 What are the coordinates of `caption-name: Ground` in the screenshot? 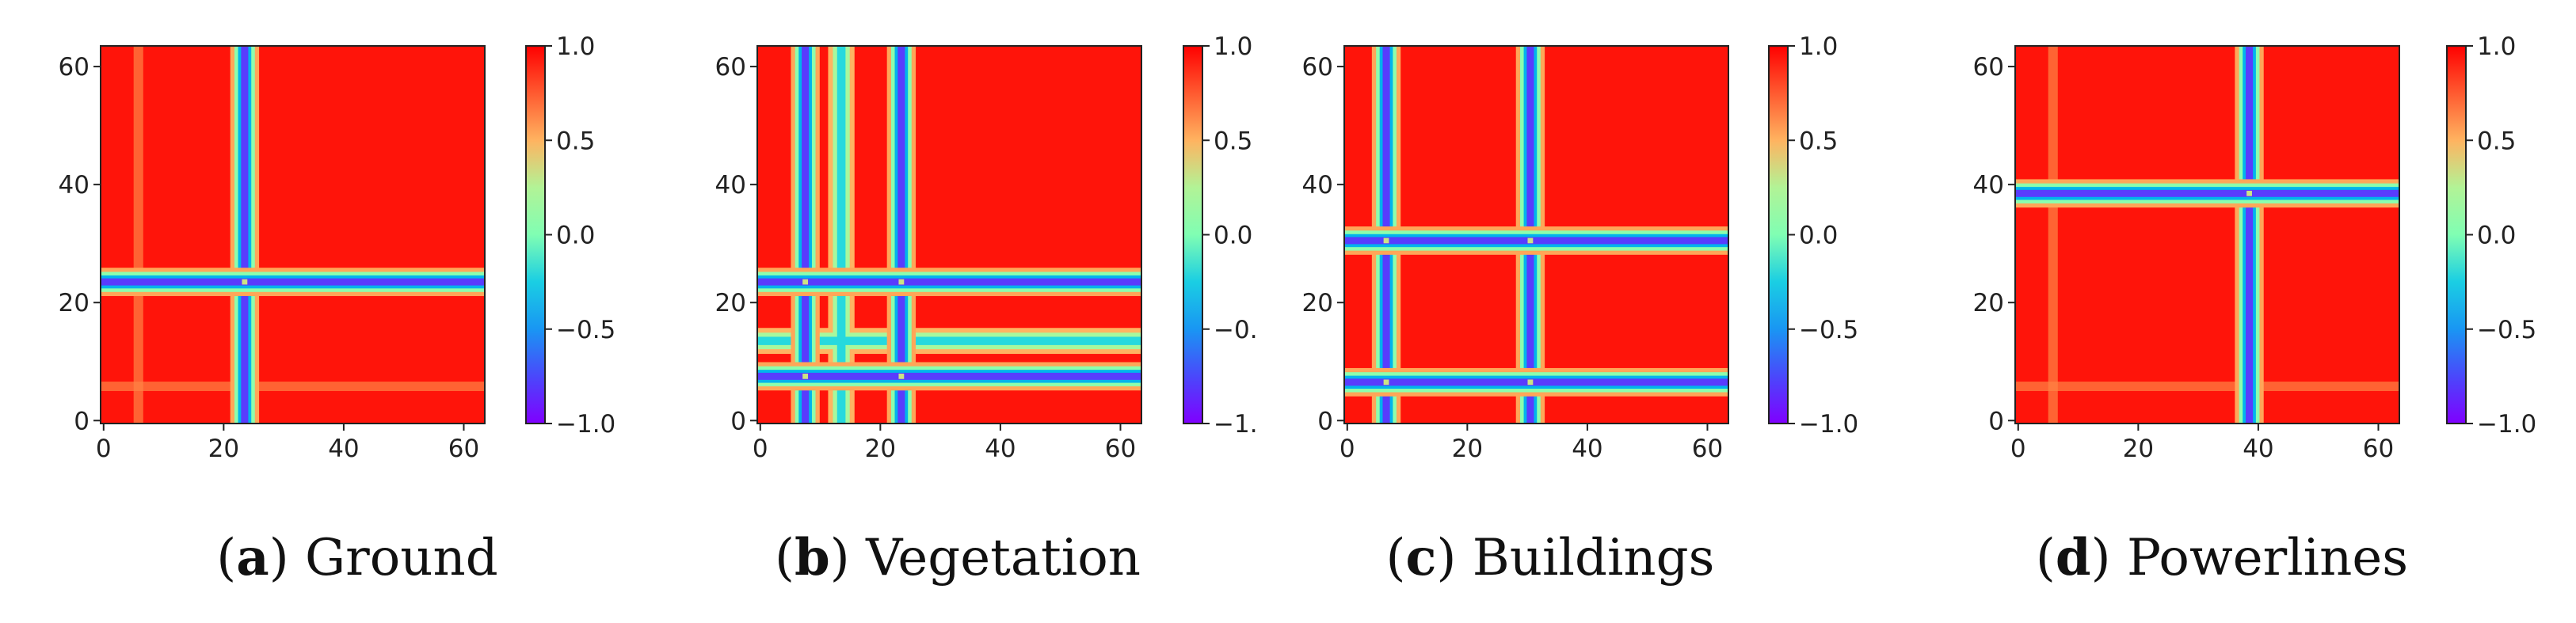 It's located at (402, 558).